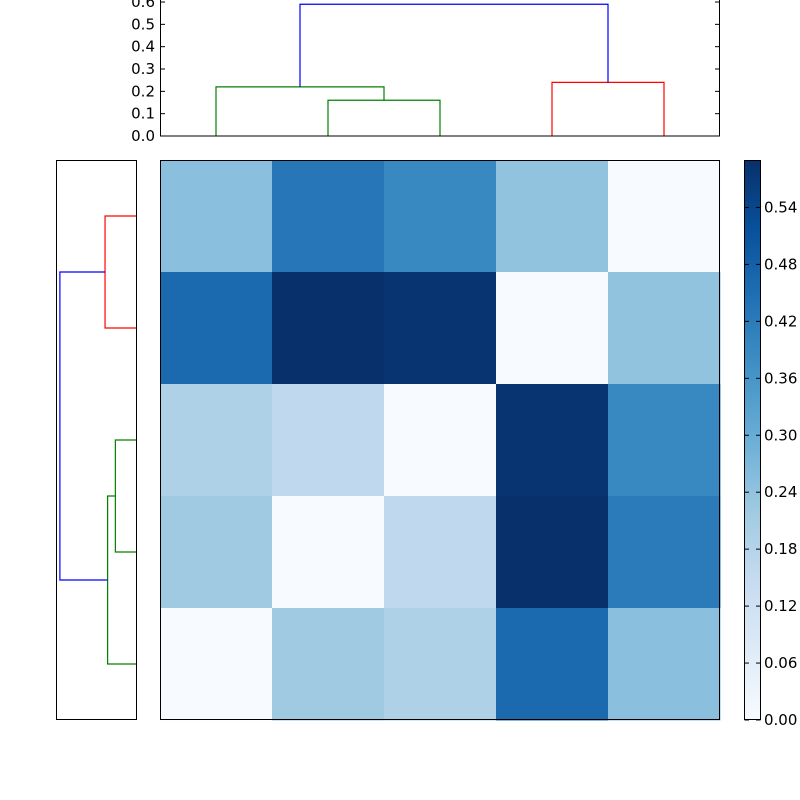 Image resolution: width=800 pixels, height=800 pixels. What do you see at coordinates (780, 264) in the screenshot?
I see `colorbar-tick-label: 0.48` at bounding box center [780, 264].